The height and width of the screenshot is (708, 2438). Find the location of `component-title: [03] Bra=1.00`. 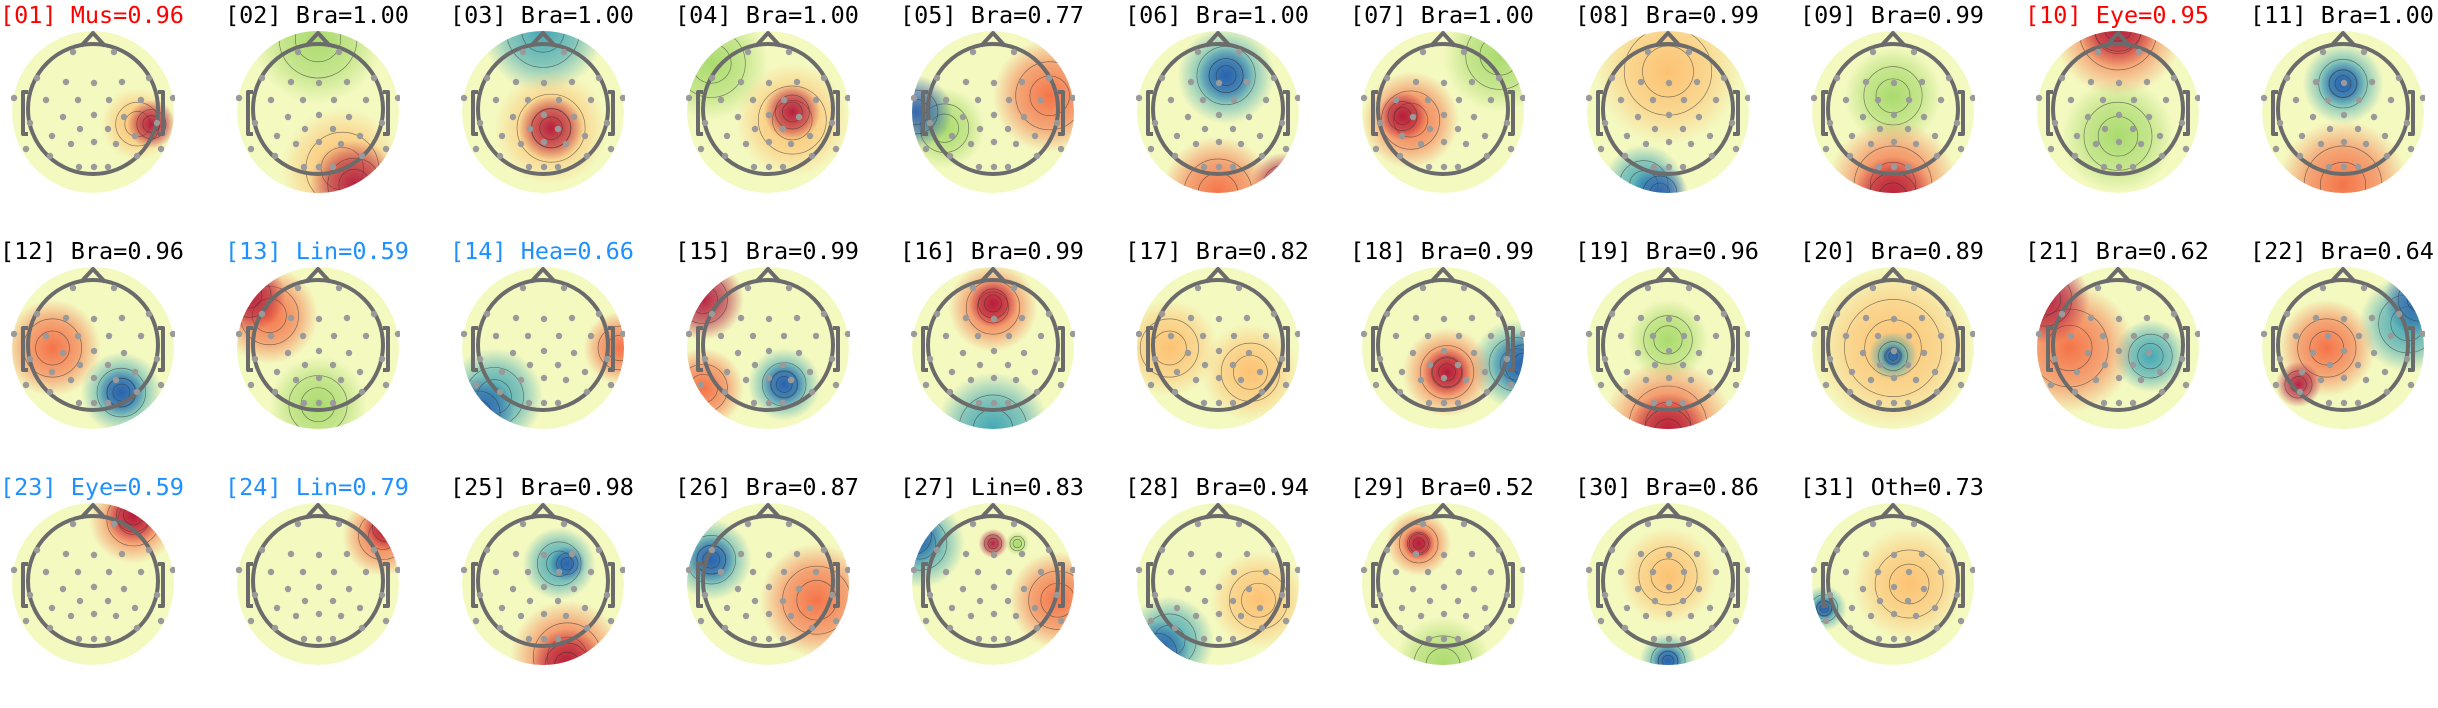

component-title: [03] Bra=1.00 is located at coordinates (542, 15).